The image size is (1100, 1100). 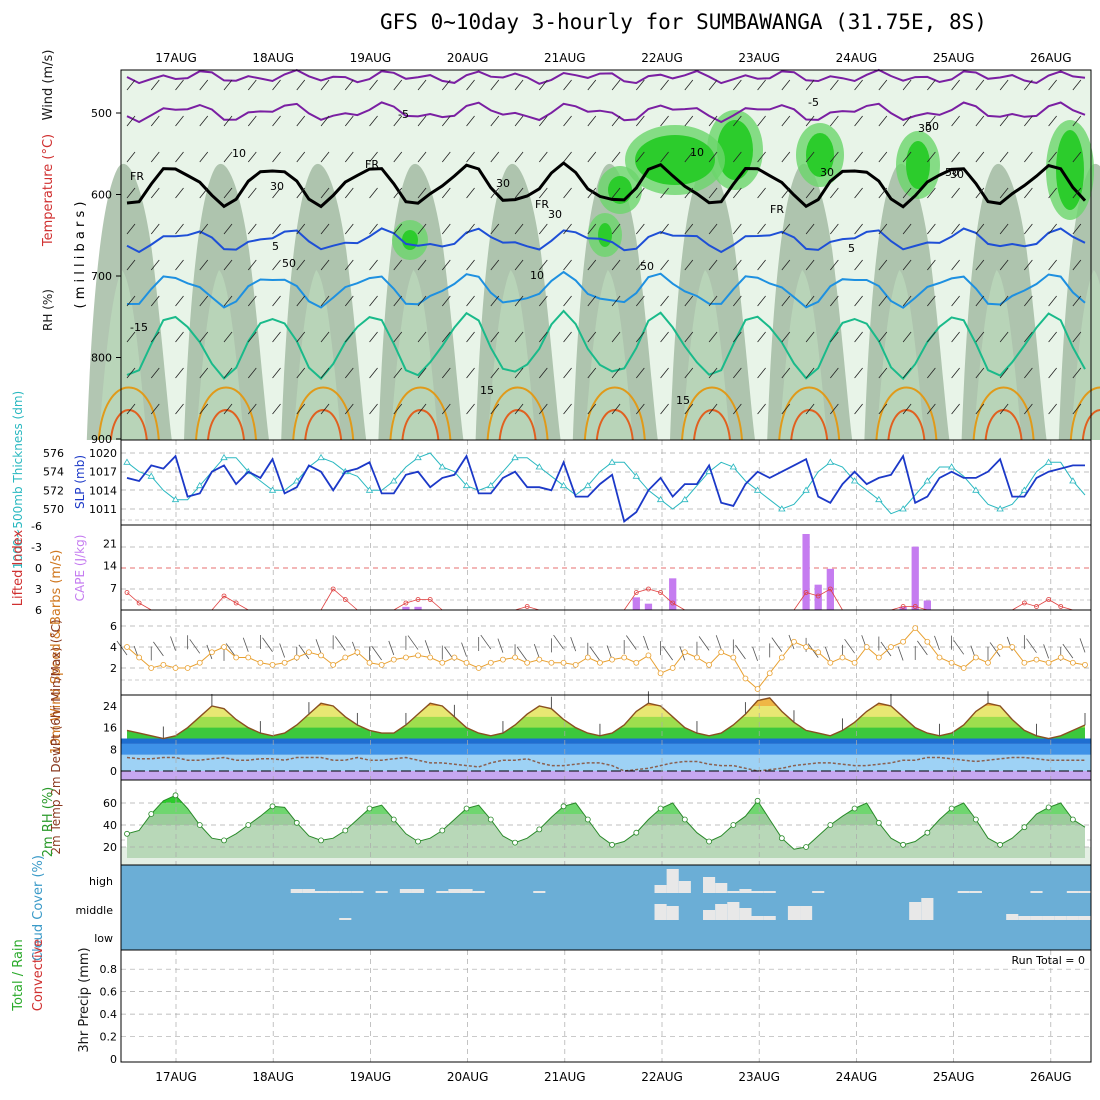 What do you see at coordinates (94, 910) in the screenshot?
I see `cloud-level-label: middle` at bounding box center [94, 910].